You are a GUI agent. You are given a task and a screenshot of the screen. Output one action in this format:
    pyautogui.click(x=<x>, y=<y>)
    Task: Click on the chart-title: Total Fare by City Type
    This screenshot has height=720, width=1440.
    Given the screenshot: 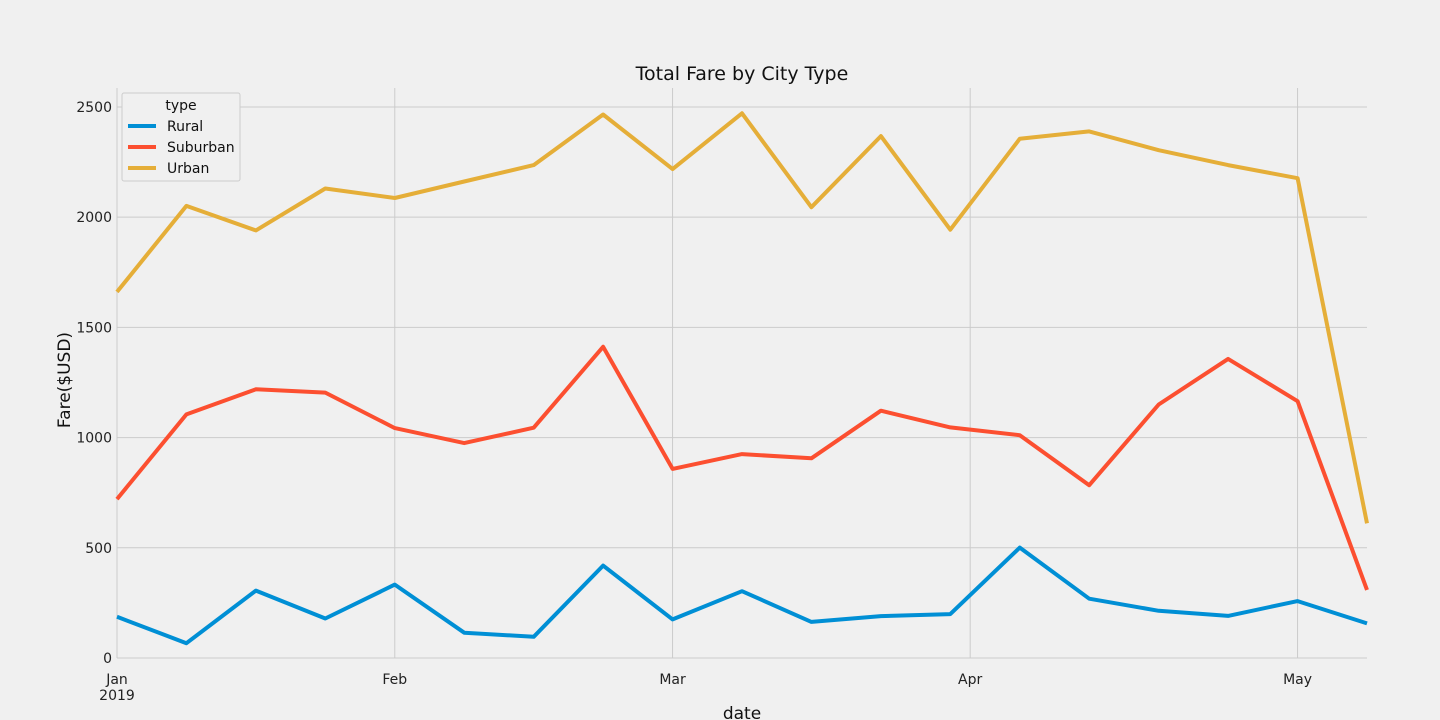 What is the action you would take?
    pyautogui.click(x=742, y=74)
    